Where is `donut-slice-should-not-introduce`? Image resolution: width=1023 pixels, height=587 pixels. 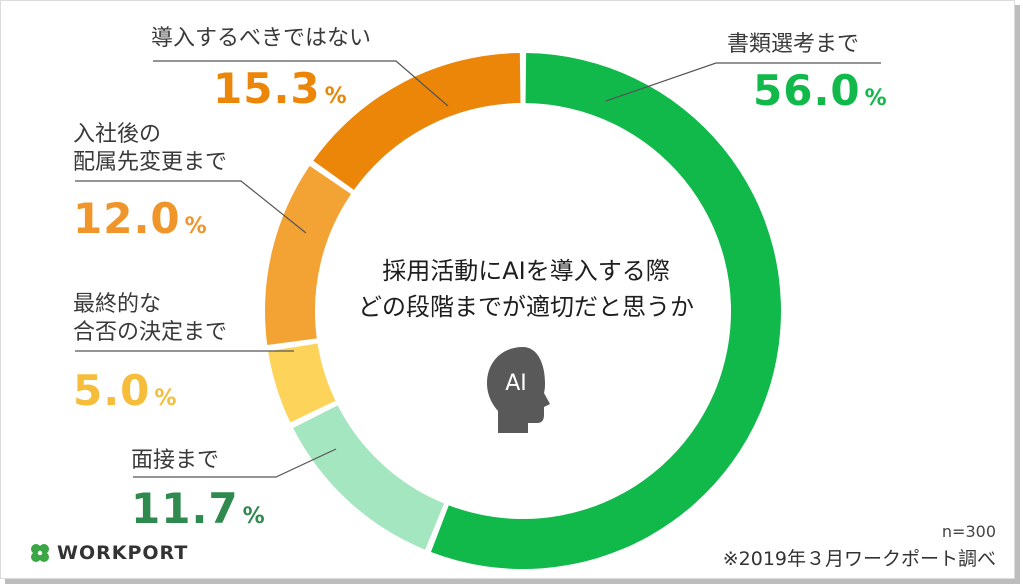
donut-slice-should-not-introduce is located at coordinates (417, 121).